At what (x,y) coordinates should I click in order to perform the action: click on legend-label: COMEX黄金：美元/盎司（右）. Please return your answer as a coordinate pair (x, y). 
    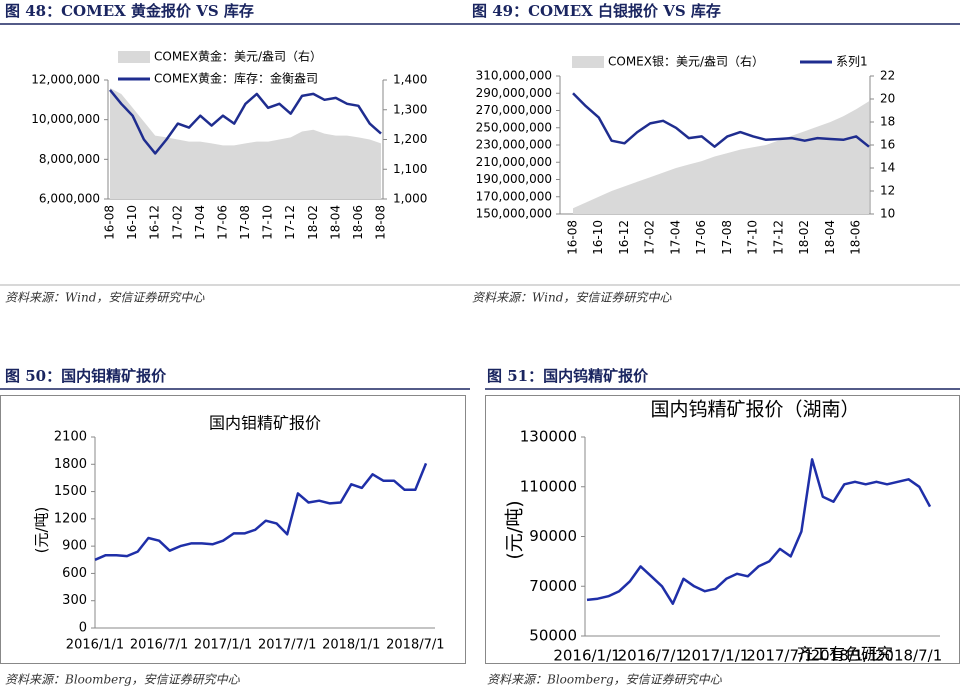
    Looking at the image, I should click on (238, 56).